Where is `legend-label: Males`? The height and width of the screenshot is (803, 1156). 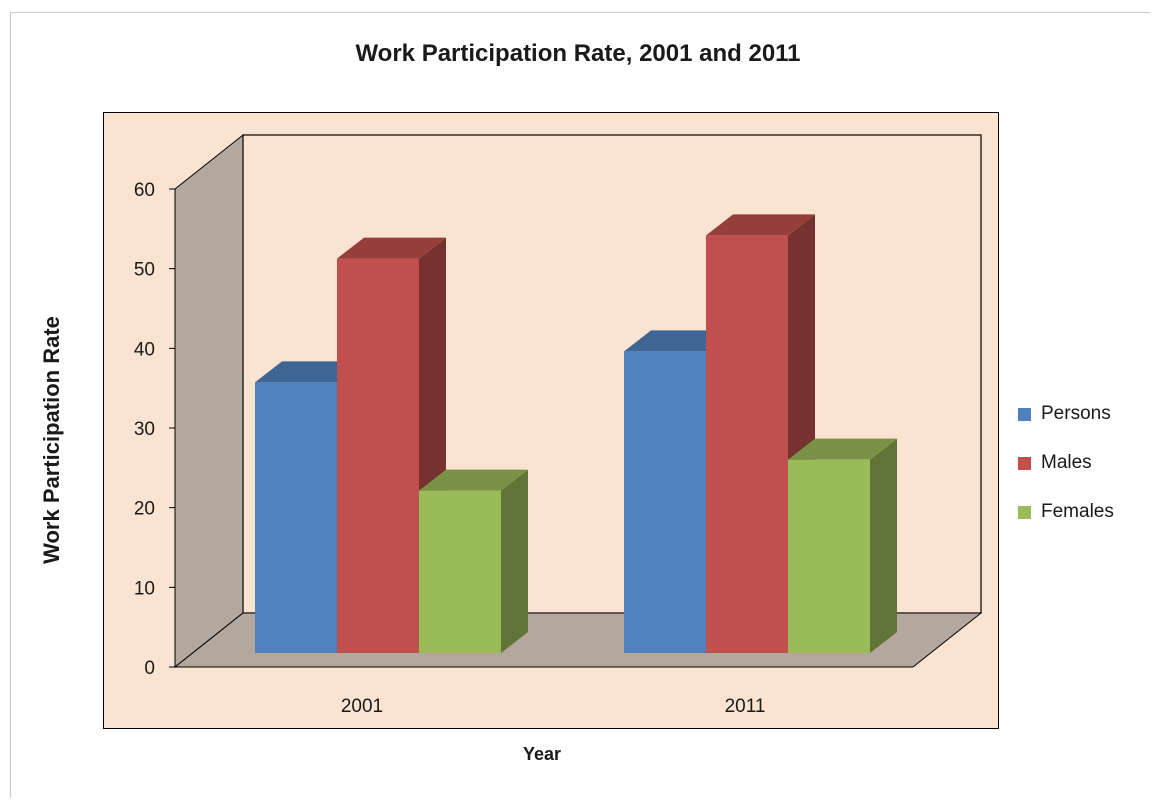 legend-label: Males is located at coordinates (1066, 462).